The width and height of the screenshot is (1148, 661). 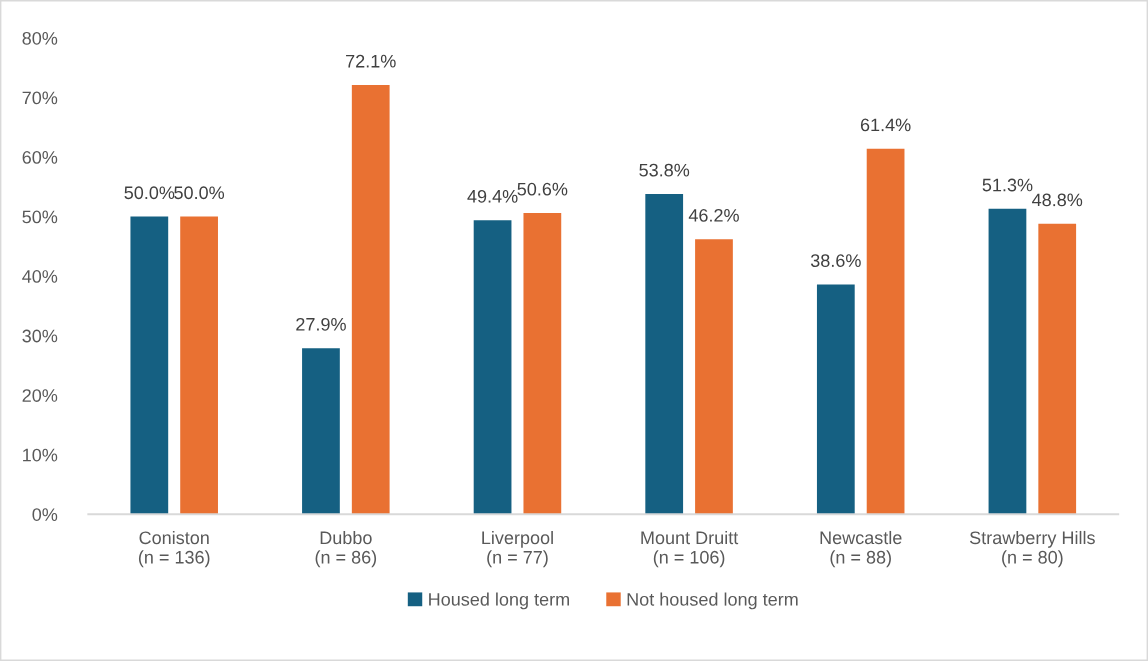 What do you see at coordinates (1007, 185) in the screenshot?
I see `data-label: 51.3%` at bounding box center [1007, 185].